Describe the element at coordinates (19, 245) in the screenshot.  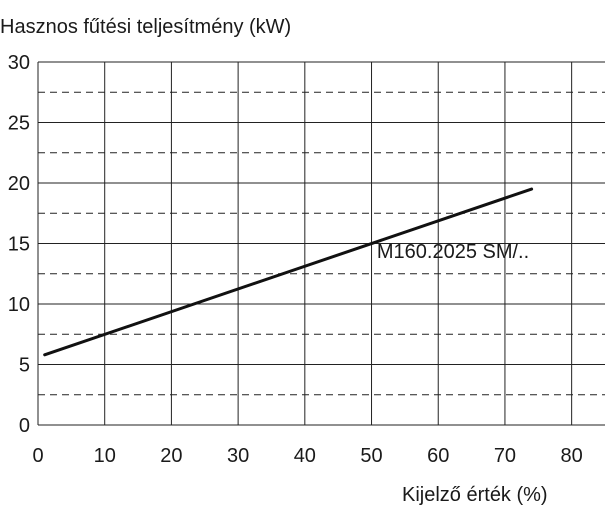
I see `y-tick-label: 15` at that location.